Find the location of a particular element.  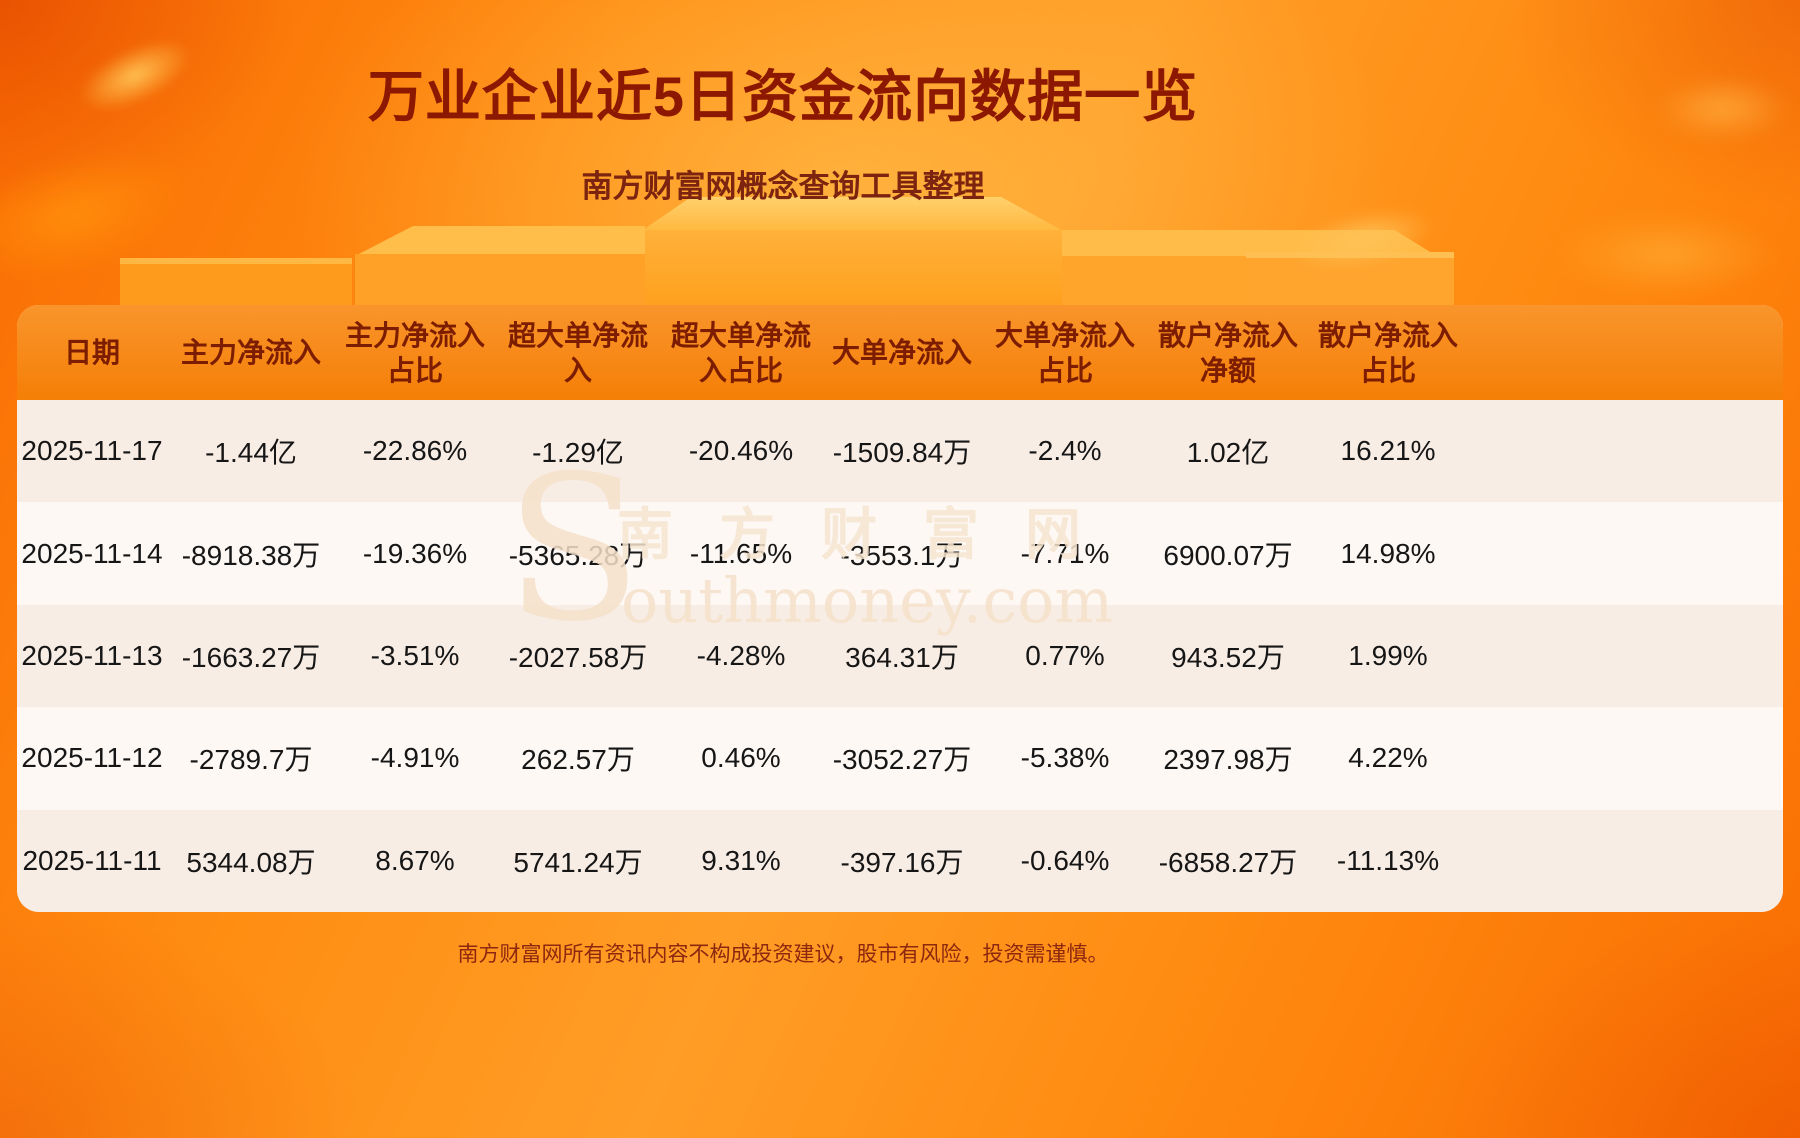

value-cell: -11.13% is located at coordinates (1388, 860).